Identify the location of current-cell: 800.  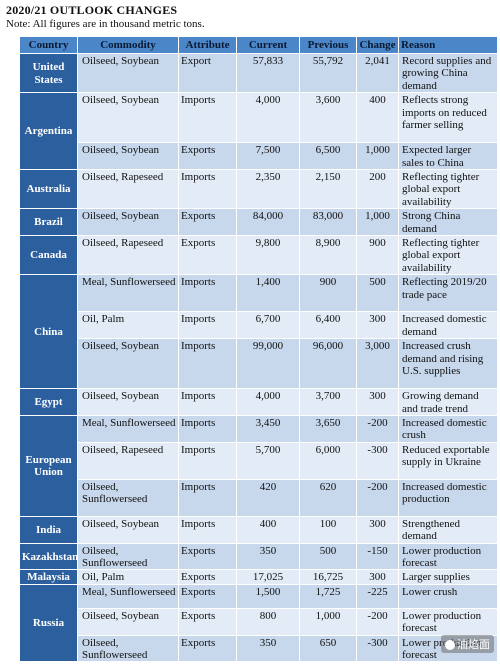
(268, 621).